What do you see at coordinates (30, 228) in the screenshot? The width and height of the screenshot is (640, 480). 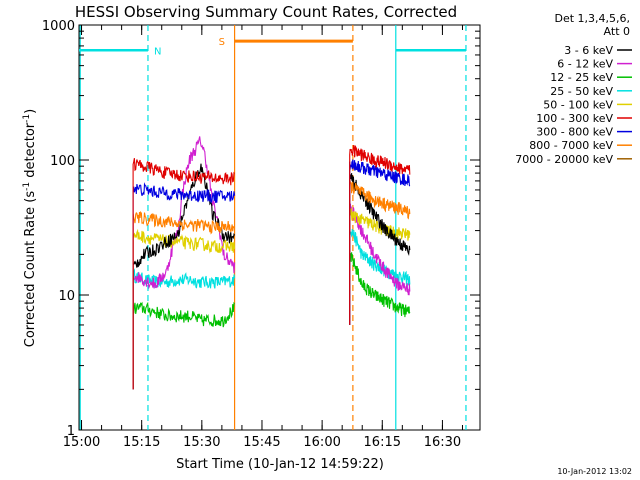 I see `y-axis-label: Corrected Count Rate (s-1 detector-1)` at bounding box center [30, 228].